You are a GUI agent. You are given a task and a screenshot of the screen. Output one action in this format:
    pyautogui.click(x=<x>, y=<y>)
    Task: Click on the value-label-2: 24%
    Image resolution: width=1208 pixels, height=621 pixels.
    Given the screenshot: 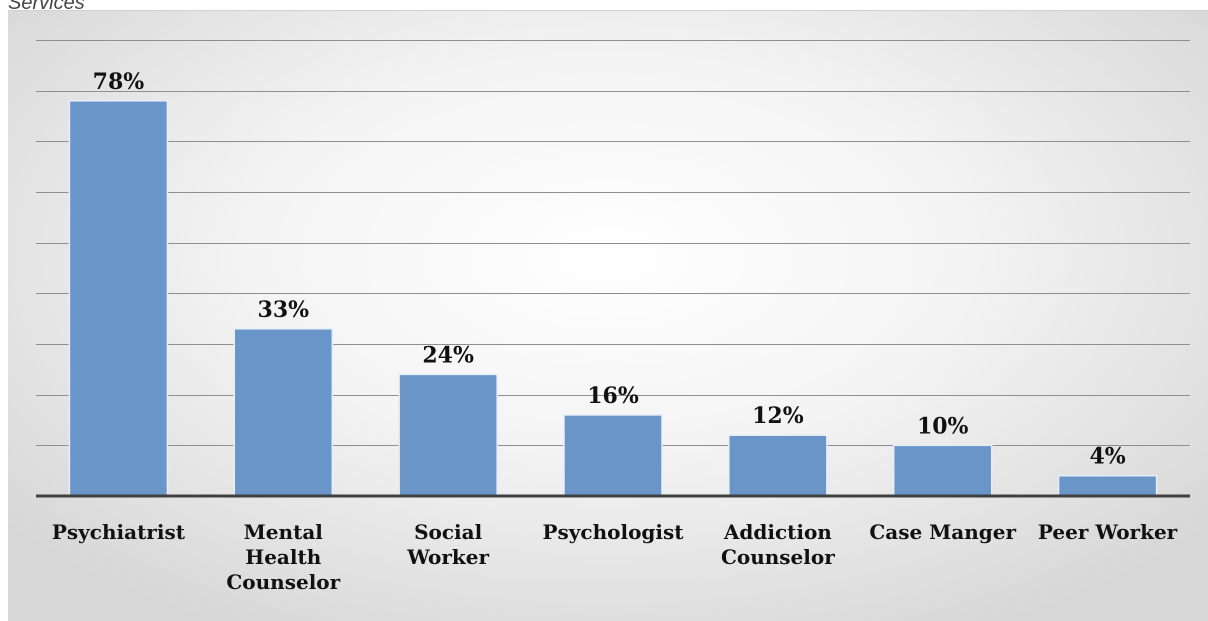 What is the action you would take?
    pyautogui.click(x=448, y=355)
    